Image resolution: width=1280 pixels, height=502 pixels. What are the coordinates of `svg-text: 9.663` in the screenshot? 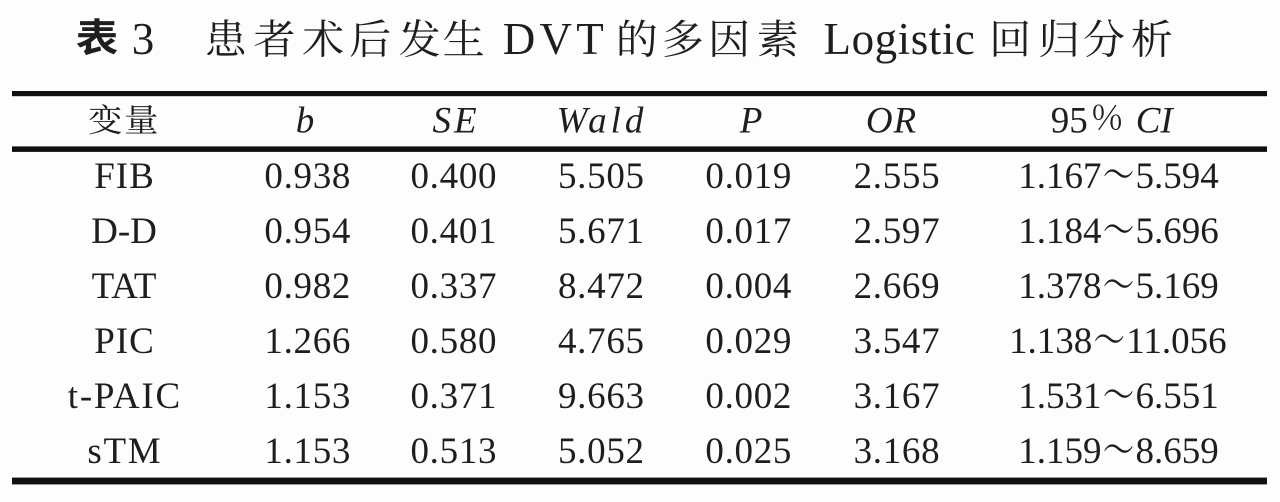 It's located at (601, 396).